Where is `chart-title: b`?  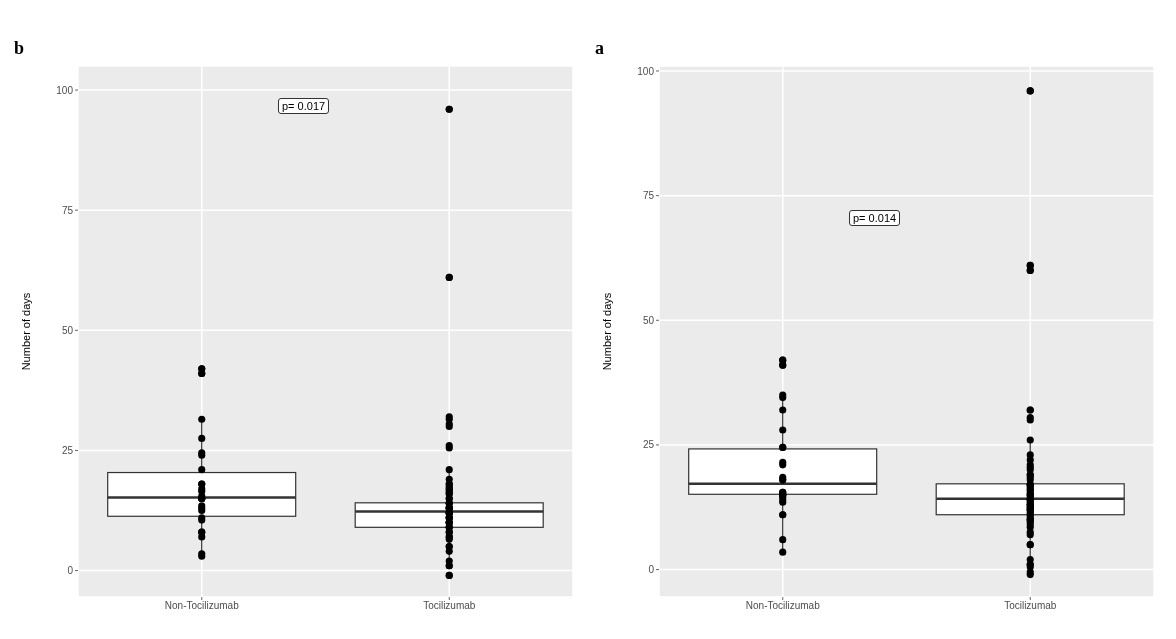 chart-title: b is located at coordinates (19, 49).